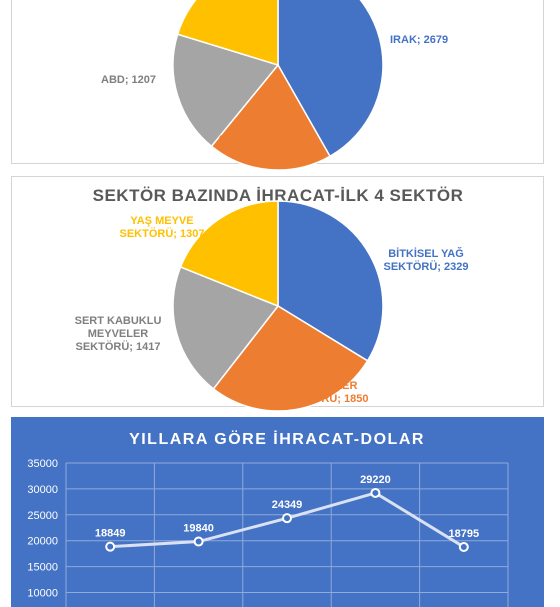  What do you see at coordinates (42, 490) in the screenshot?
I see `line-ytick-4: 30000` at bounding box center [42, 490].